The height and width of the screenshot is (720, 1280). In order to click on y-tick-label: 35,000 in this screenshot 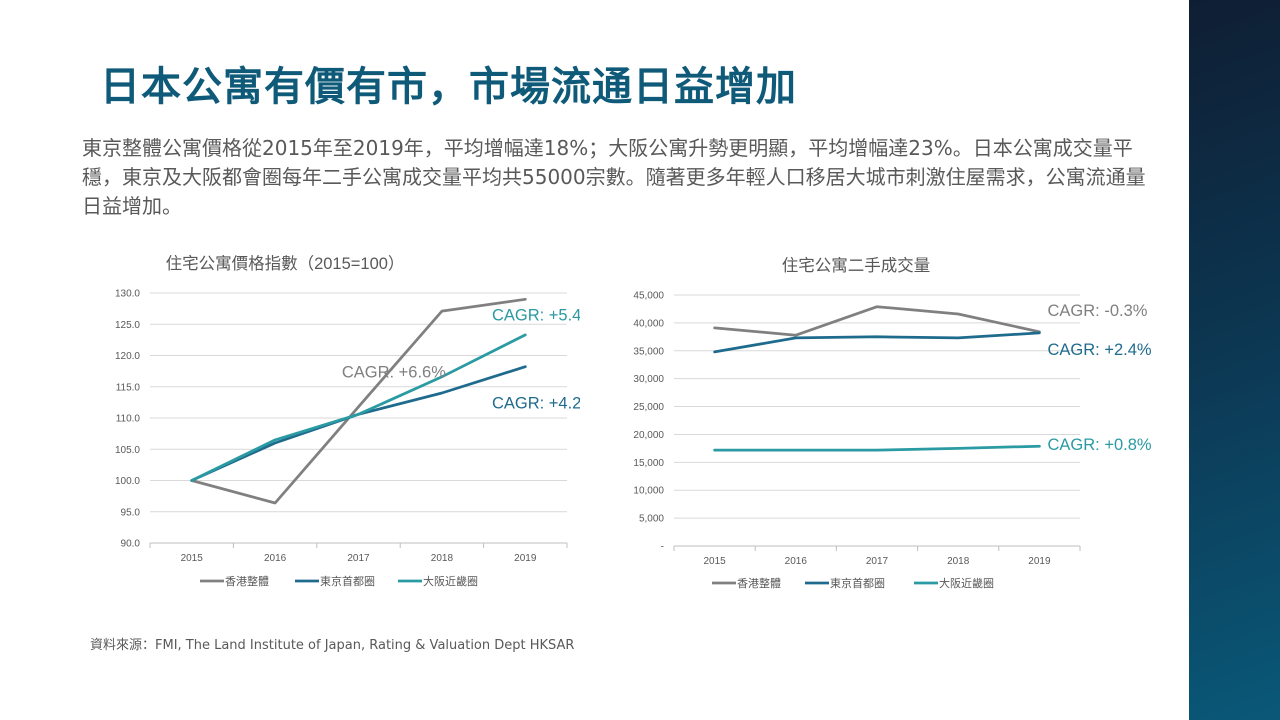, I will do `click(648, 351)`.